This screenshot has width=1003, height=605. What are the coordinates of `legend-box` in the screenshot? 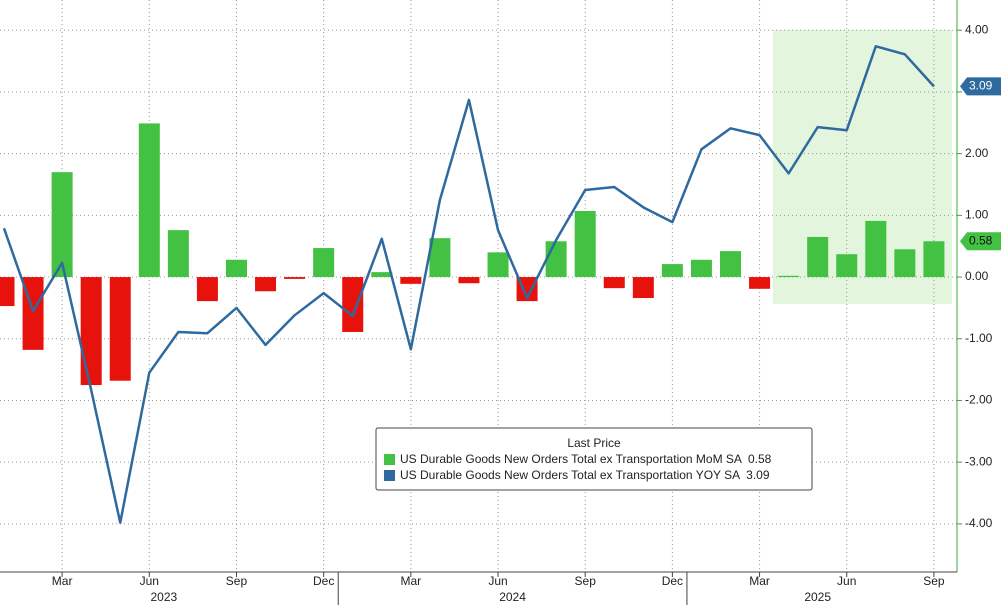 It's located at (594, 459).